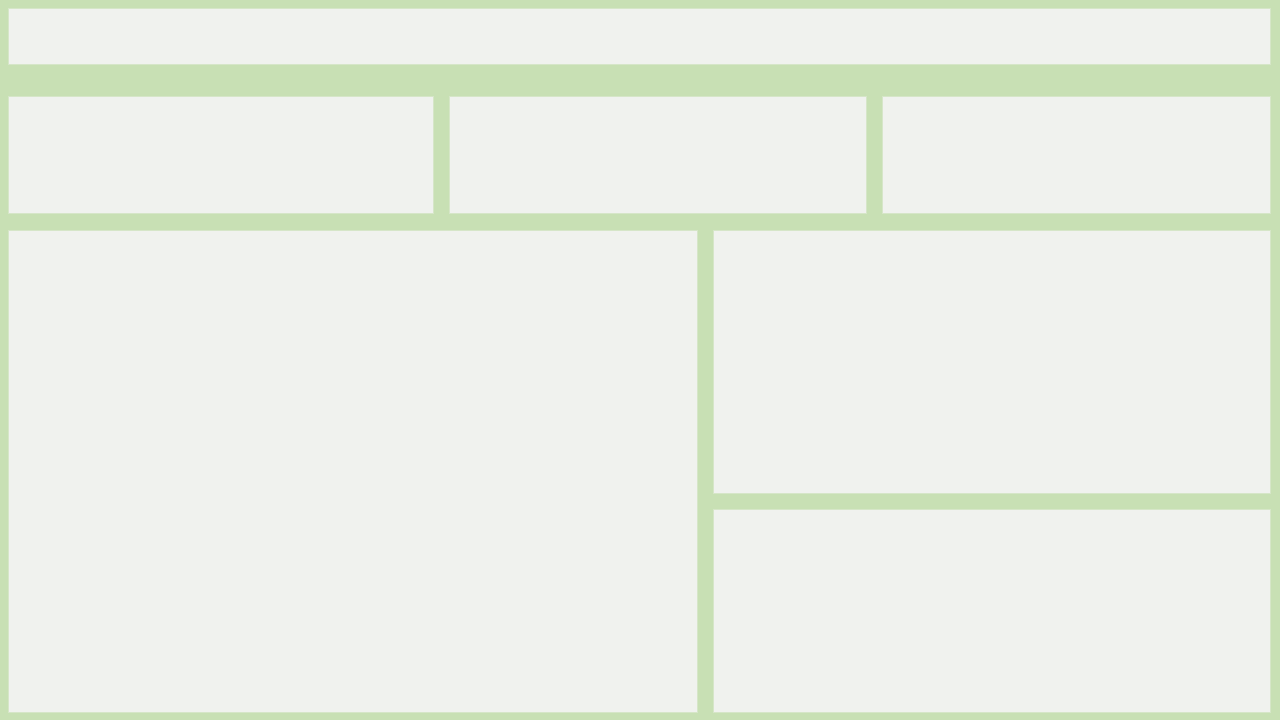  I want to click on header-bar, so click(639, 36).